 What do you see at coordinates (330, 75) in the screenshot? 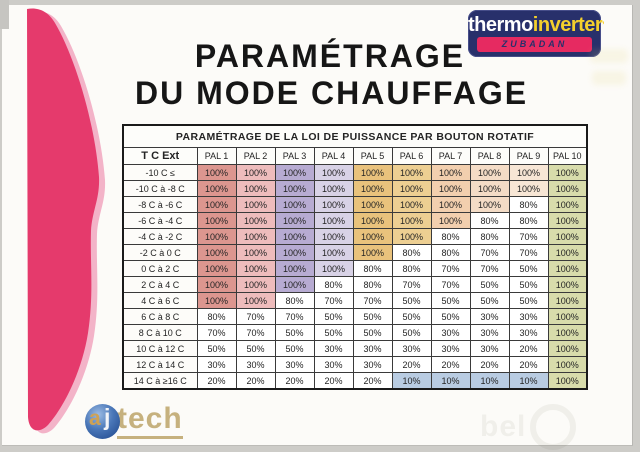
I see `document-title: PARAMÉTRAGE DU MODE CHAUFFAGE` at bounding box center [330, 75].